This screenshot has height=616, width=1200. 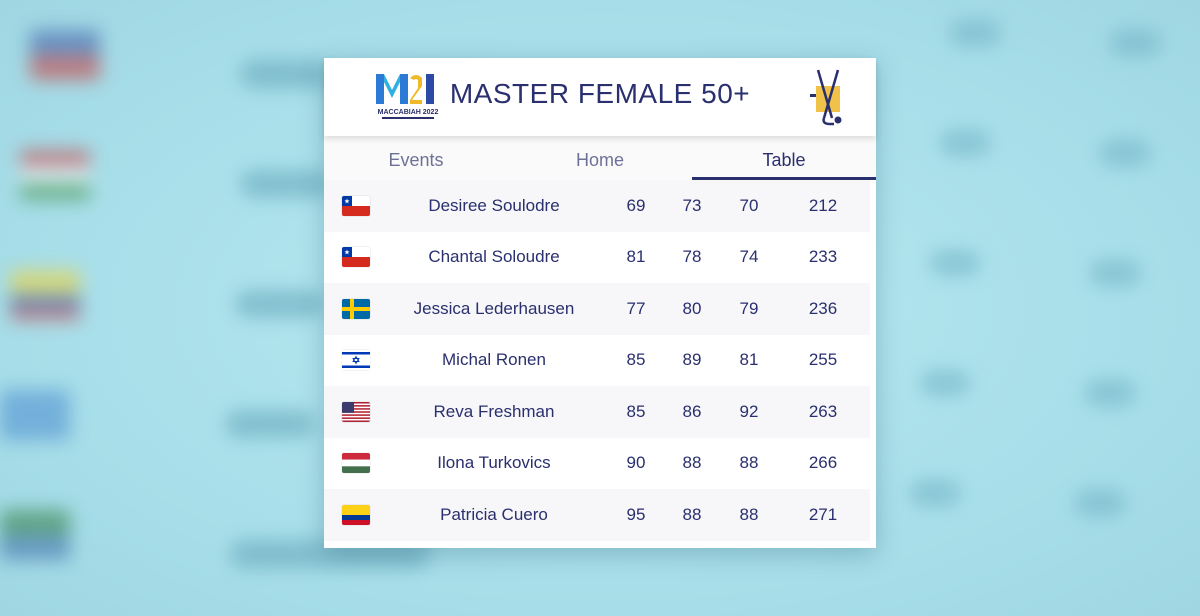 I want to click on card-header: MACCABIAH 2022 MASTER FEMALE 50+, so click(x=600, y=97).